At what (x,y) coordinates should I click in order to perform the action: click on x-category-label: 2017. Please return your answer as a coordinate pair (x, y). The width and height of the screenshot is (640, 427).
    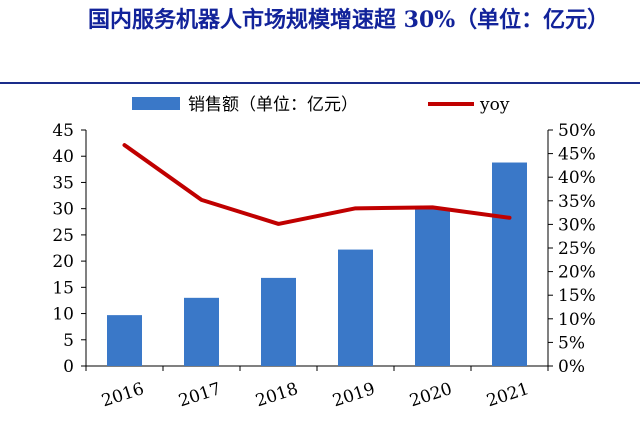
    Looking at the image, I should click on (199, 395).